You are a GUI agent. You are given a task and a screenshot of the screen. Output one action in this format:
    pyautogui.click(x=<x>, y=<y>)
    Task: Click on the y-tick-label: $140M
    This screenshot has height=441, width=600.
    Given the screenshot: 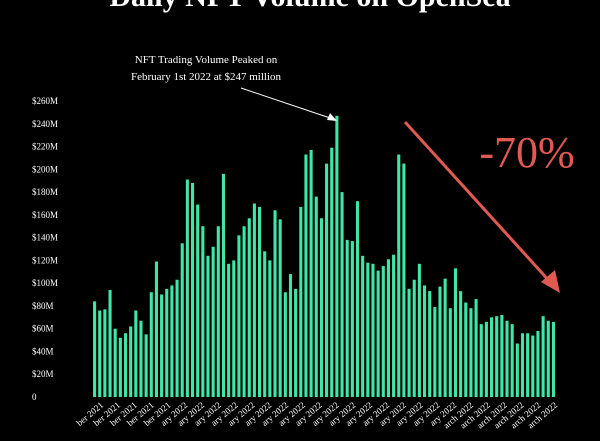 What is the action you would take?
    pyautogui.click(x=45, y=238)
    